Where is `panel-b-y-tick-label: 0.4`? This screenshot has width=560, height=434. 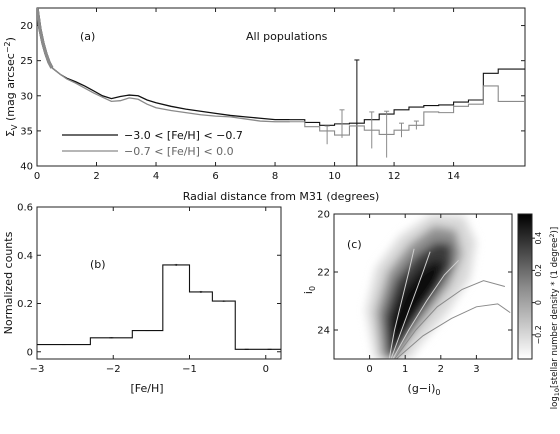
panel-b-y-tick-label: 0.4 is located at coordinates (25, 256).